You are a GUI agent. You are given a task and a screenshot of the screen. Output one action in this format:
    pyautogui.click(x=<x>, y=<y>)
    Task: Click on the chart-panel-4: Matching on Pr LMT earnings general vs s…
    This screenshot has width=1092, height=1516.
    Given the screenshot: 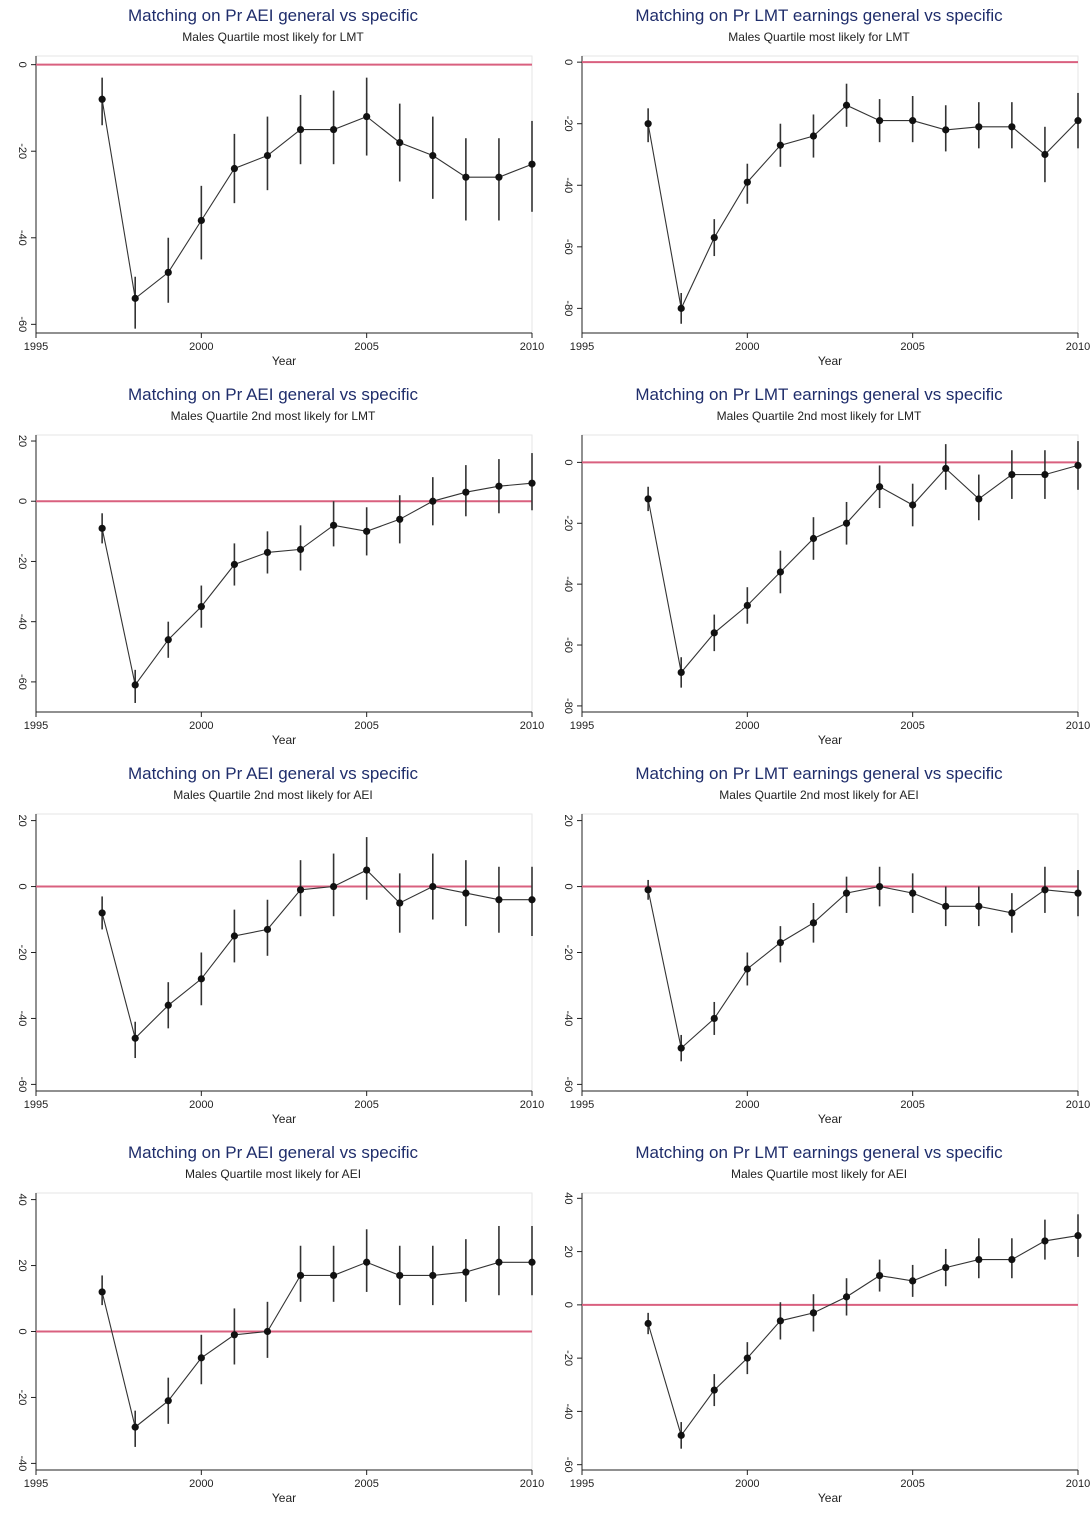 What is the action you would take?
    pyautogui.click(x=819, y=568)
    